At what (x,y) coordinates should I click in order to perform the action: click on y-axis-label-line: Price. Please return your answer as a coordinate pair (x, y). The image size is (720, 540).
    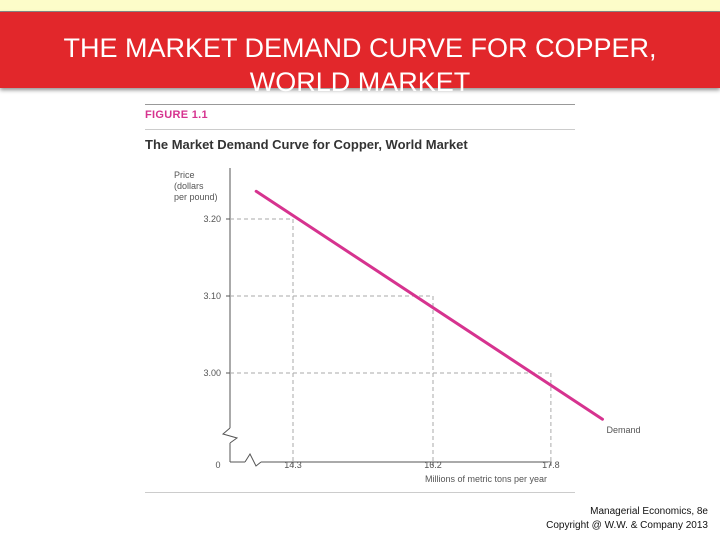
    Looking at the image, I should click on (184, 175).